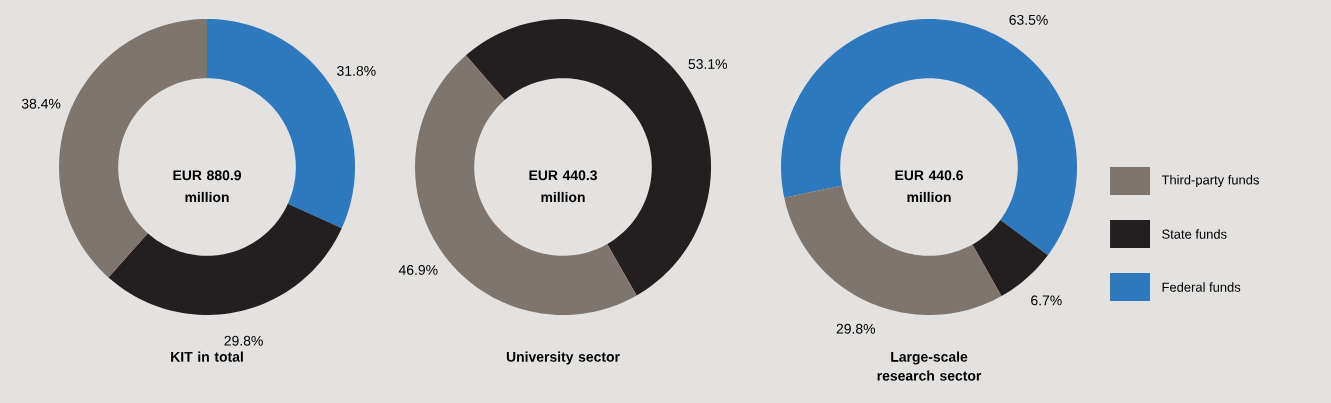 This screenshot has height=403, width=1331. I want to click on text: KIT in total, so click(207, 356).